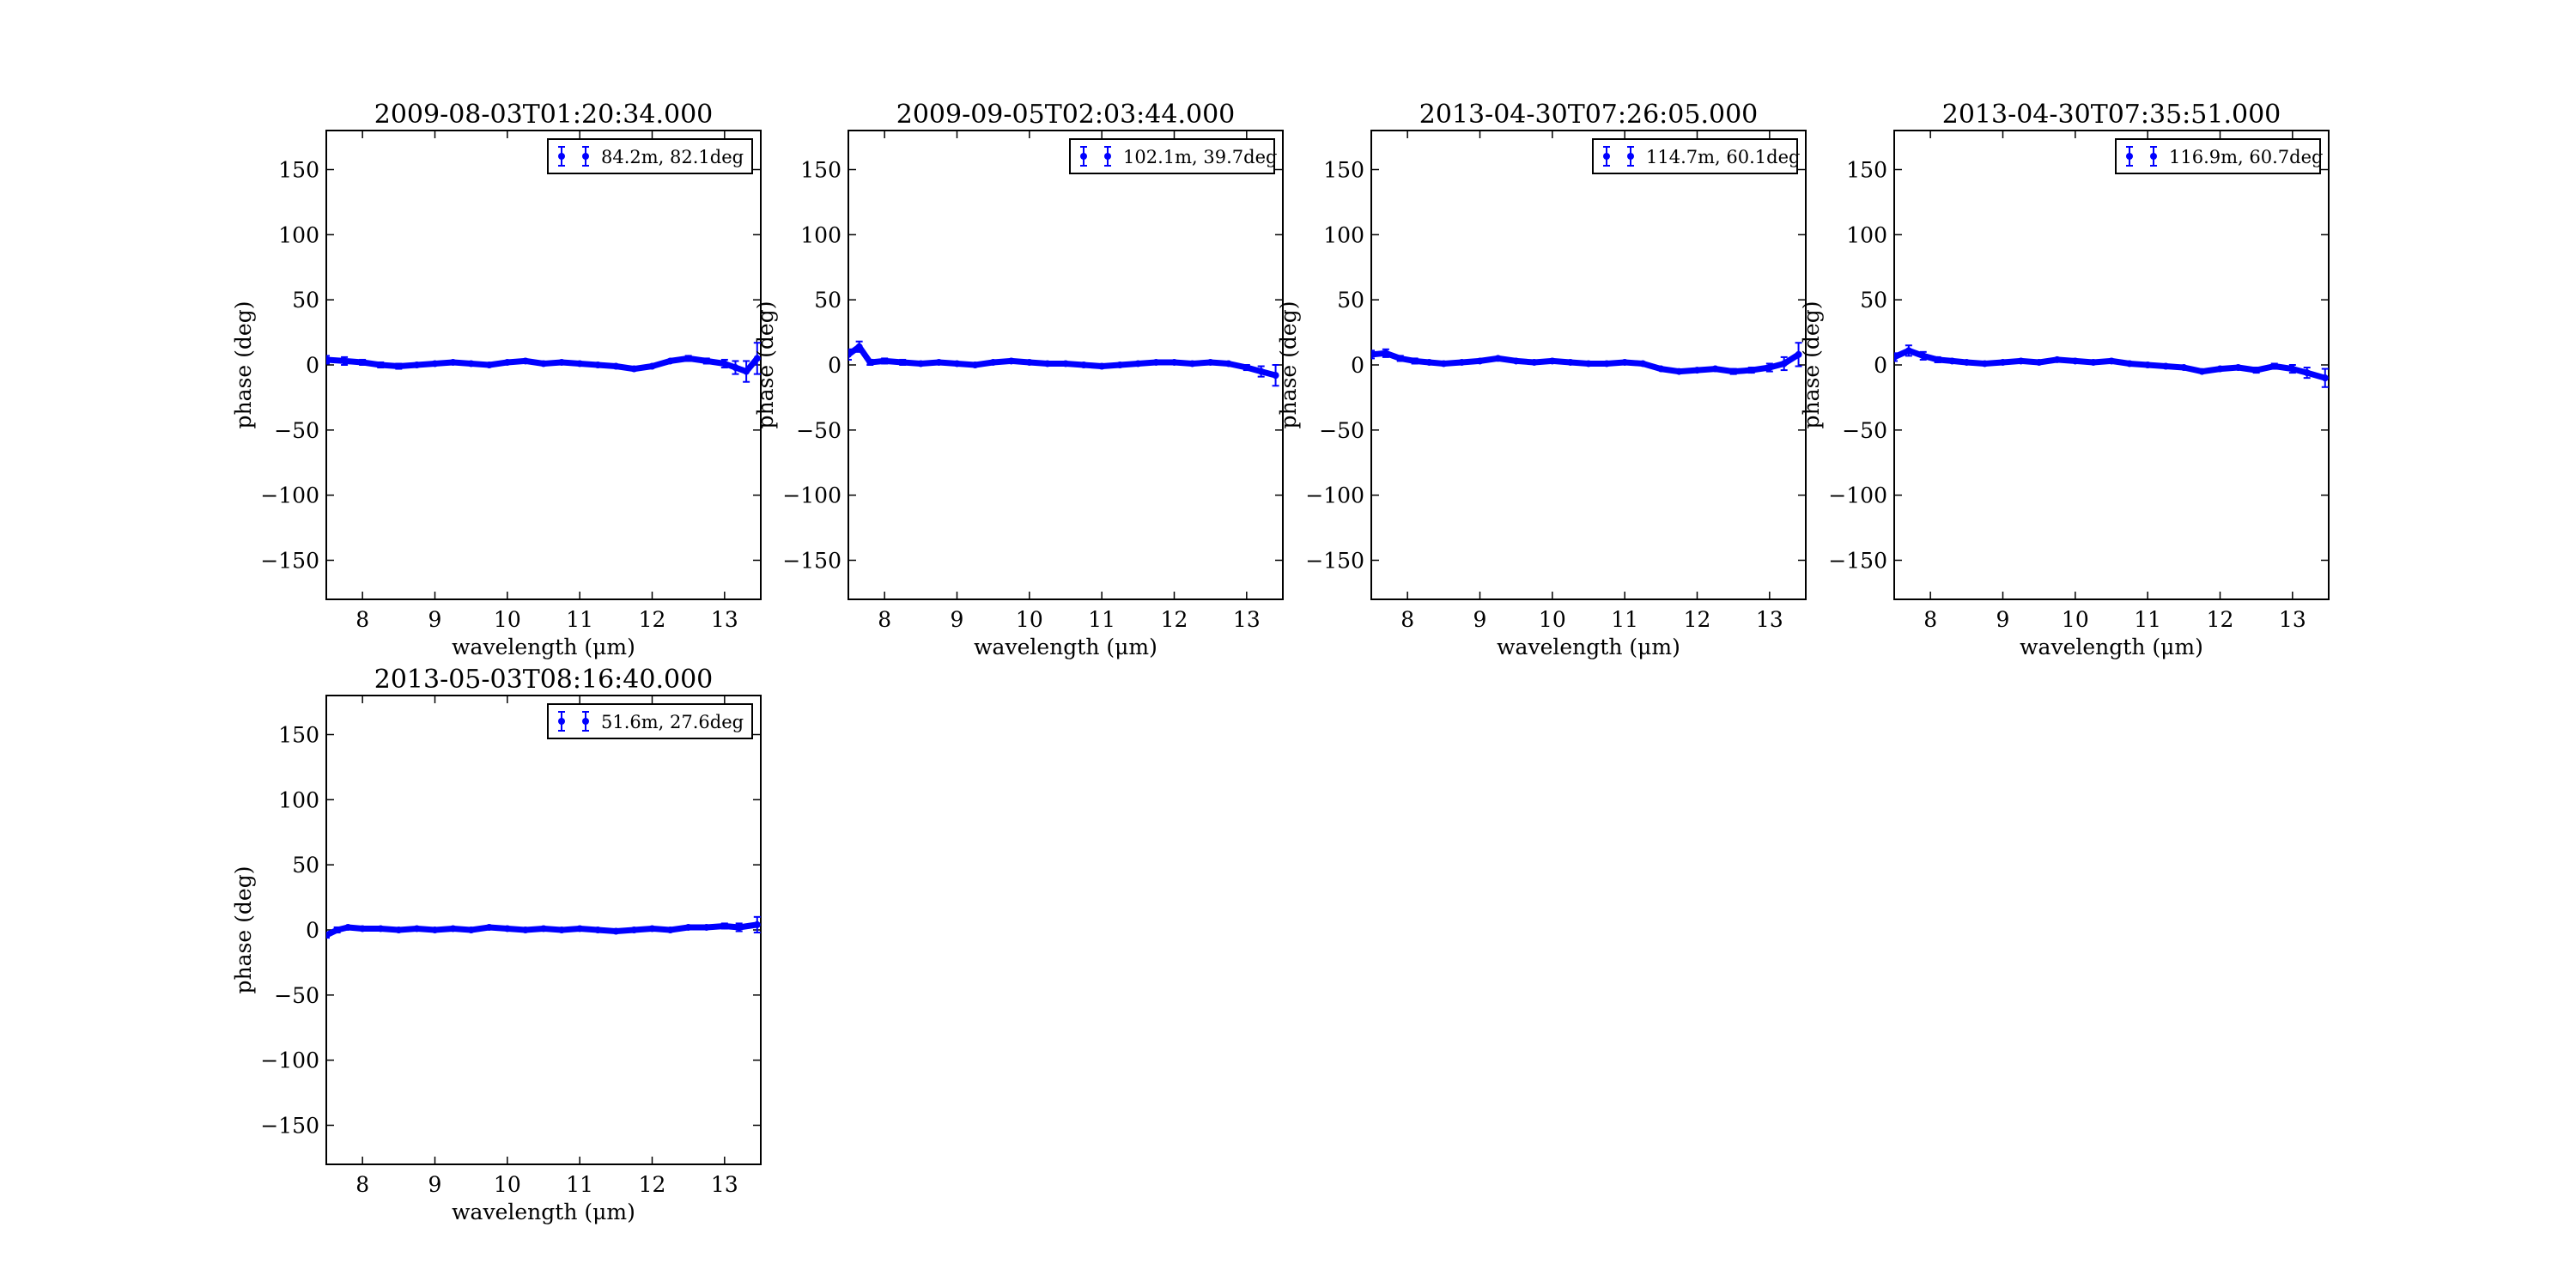 The image size is (2576, 1288). I want to click on legend-label: 51.6m, 27.6deg, so click(673, 722).